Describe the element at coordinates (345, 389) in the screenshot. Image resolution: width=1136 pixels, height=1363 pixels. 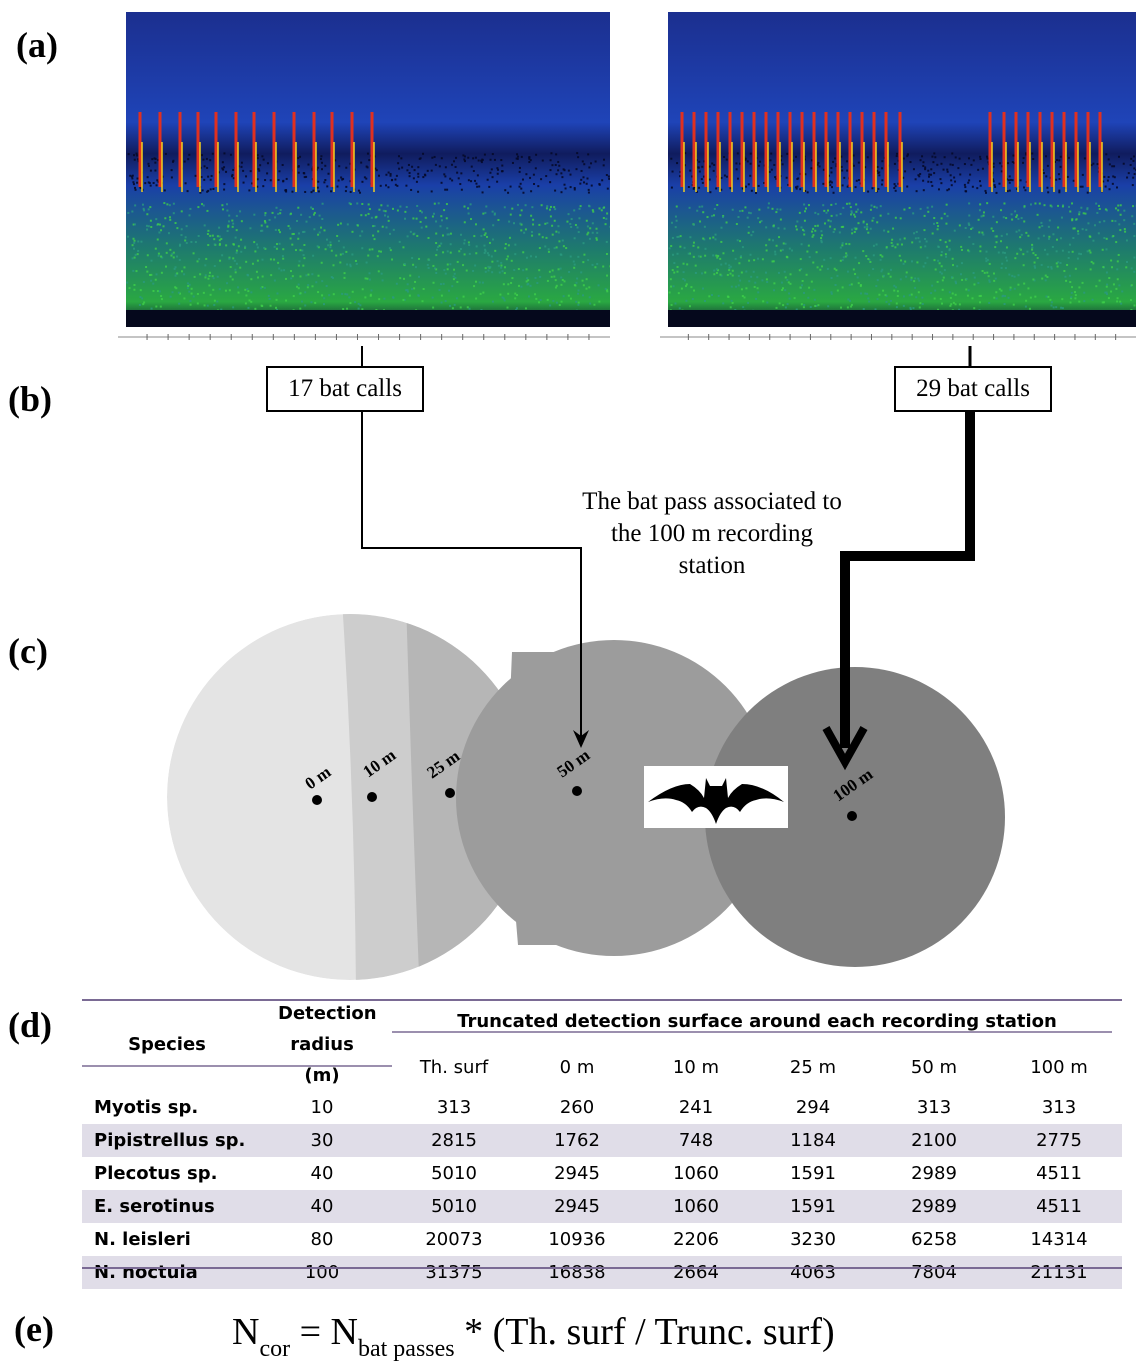
I see `call-count-box-left: 17 bat calls` at that location.